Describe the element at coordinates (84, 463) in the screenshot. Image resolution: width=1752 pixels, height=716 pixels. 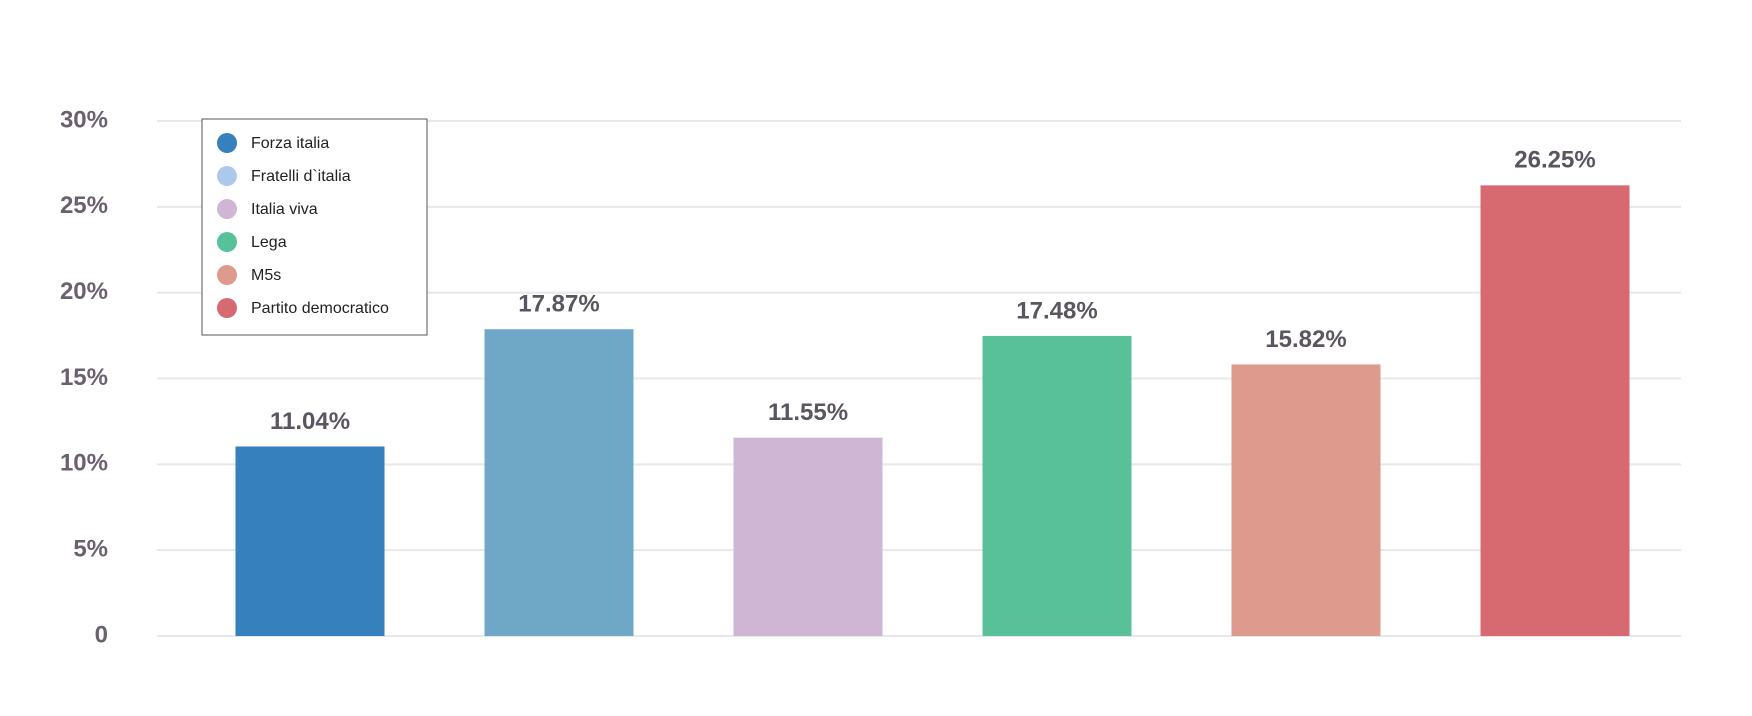
I see `y-tick-label: 10%` at that location.